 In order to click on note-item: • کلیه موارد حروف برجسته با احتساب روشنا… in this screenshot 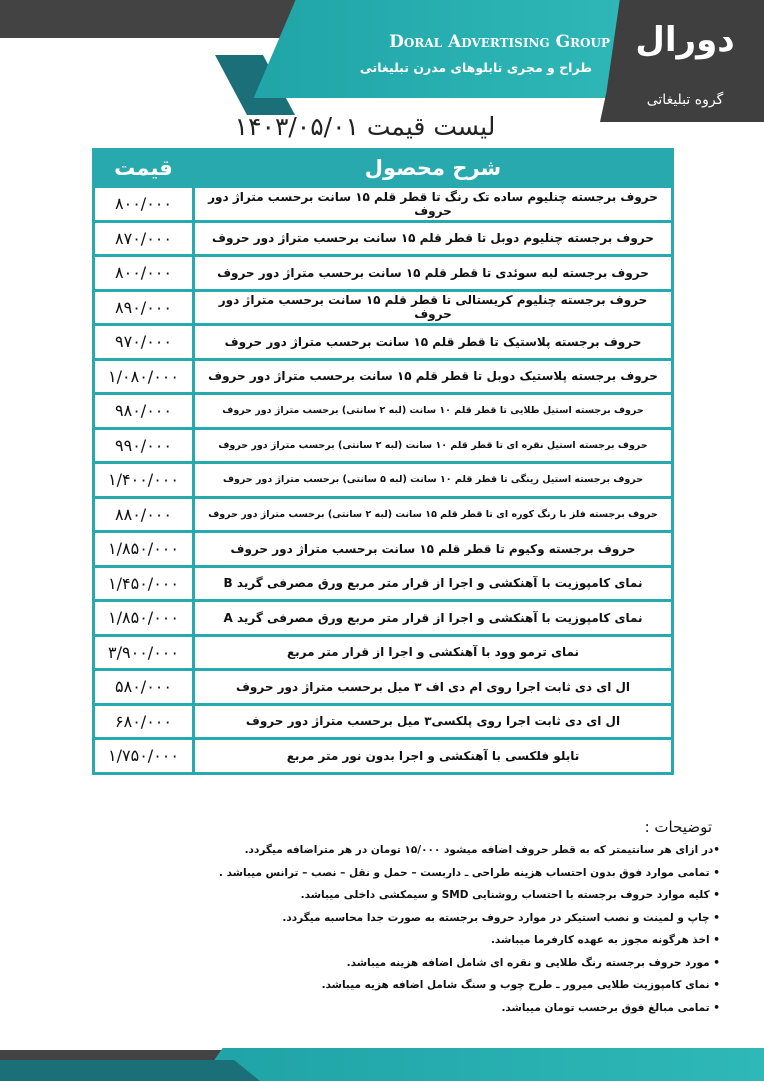, I will do `click(510, 895)`.